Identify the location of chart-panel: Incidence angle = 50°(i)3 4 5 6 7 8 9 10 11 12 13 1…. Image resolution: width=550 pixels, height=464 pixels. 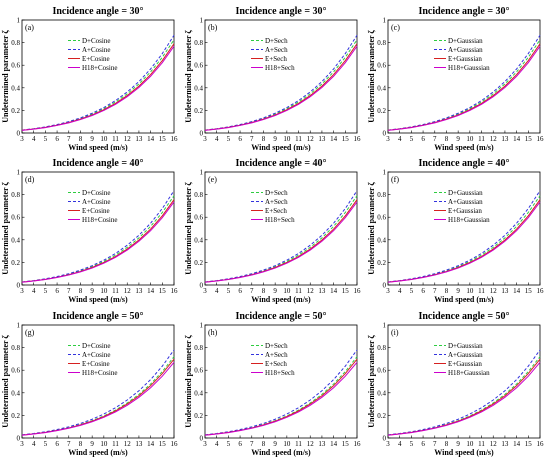
(455, 384).